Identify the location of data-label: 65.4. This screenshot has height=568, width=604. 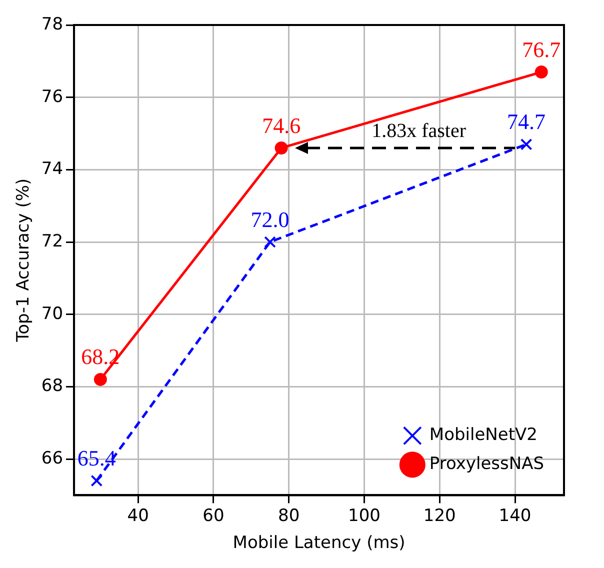
(96, 458).